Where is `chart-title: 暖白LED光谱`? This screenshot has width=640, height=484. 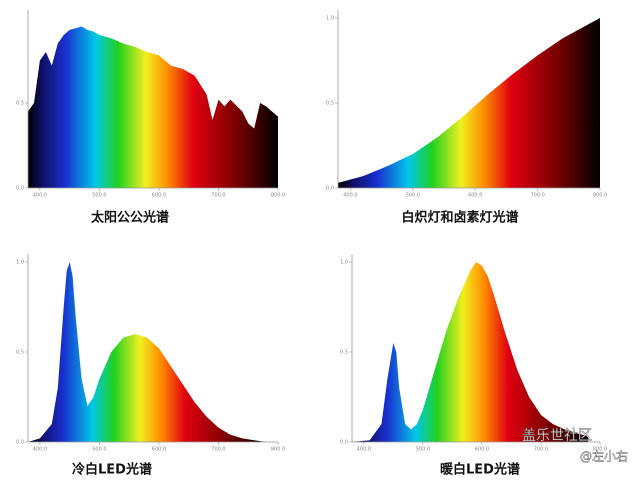 chart-title: 暖白LED光谱 is located at coordinates (480, 470).